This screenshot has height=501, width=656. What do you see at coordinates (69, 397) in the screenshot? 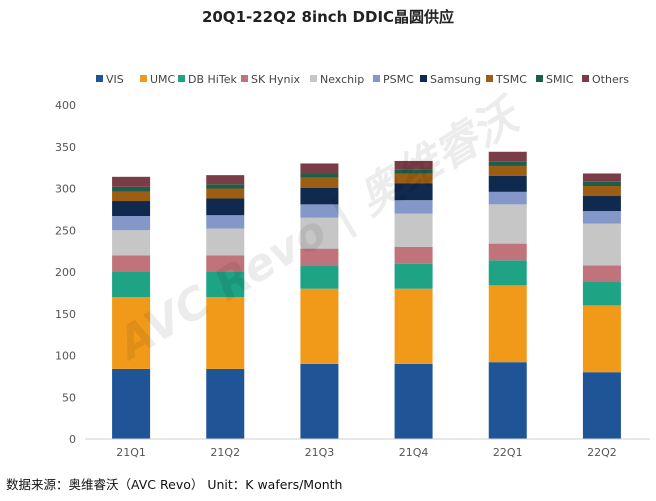
I see `y-tick-label: 50` at bounding box center [69, 397].